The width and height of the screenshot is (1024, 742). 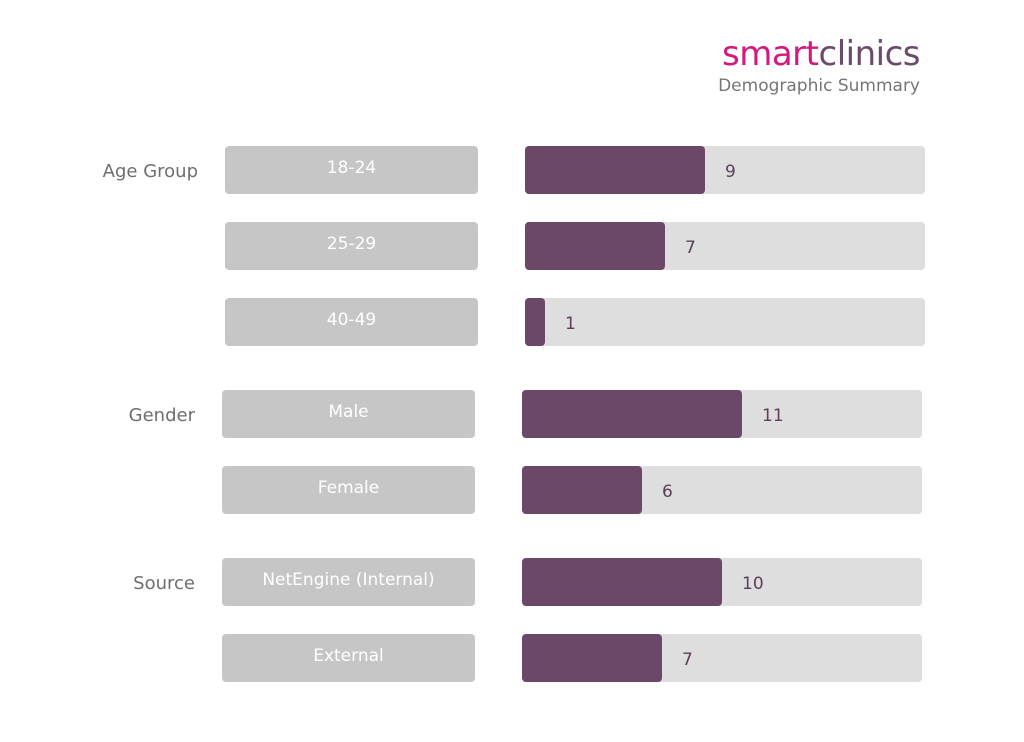 What do you see at coordinates (348, 414) in the screenshot?
I see `category-label: Male` at bounding box center [348, 414].